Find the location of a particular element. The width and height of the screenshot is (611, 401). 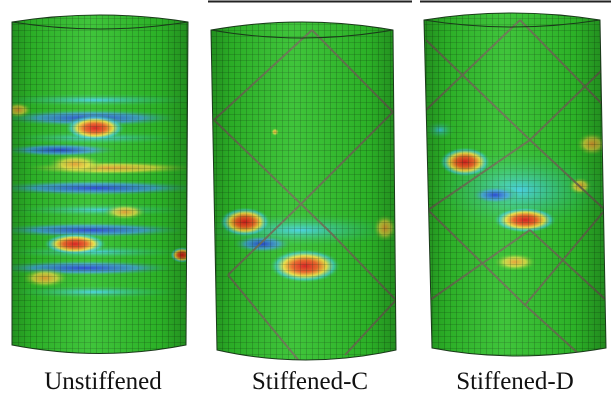

caption-unstiffened: Unstiffened is located at coordinates (103, 382).